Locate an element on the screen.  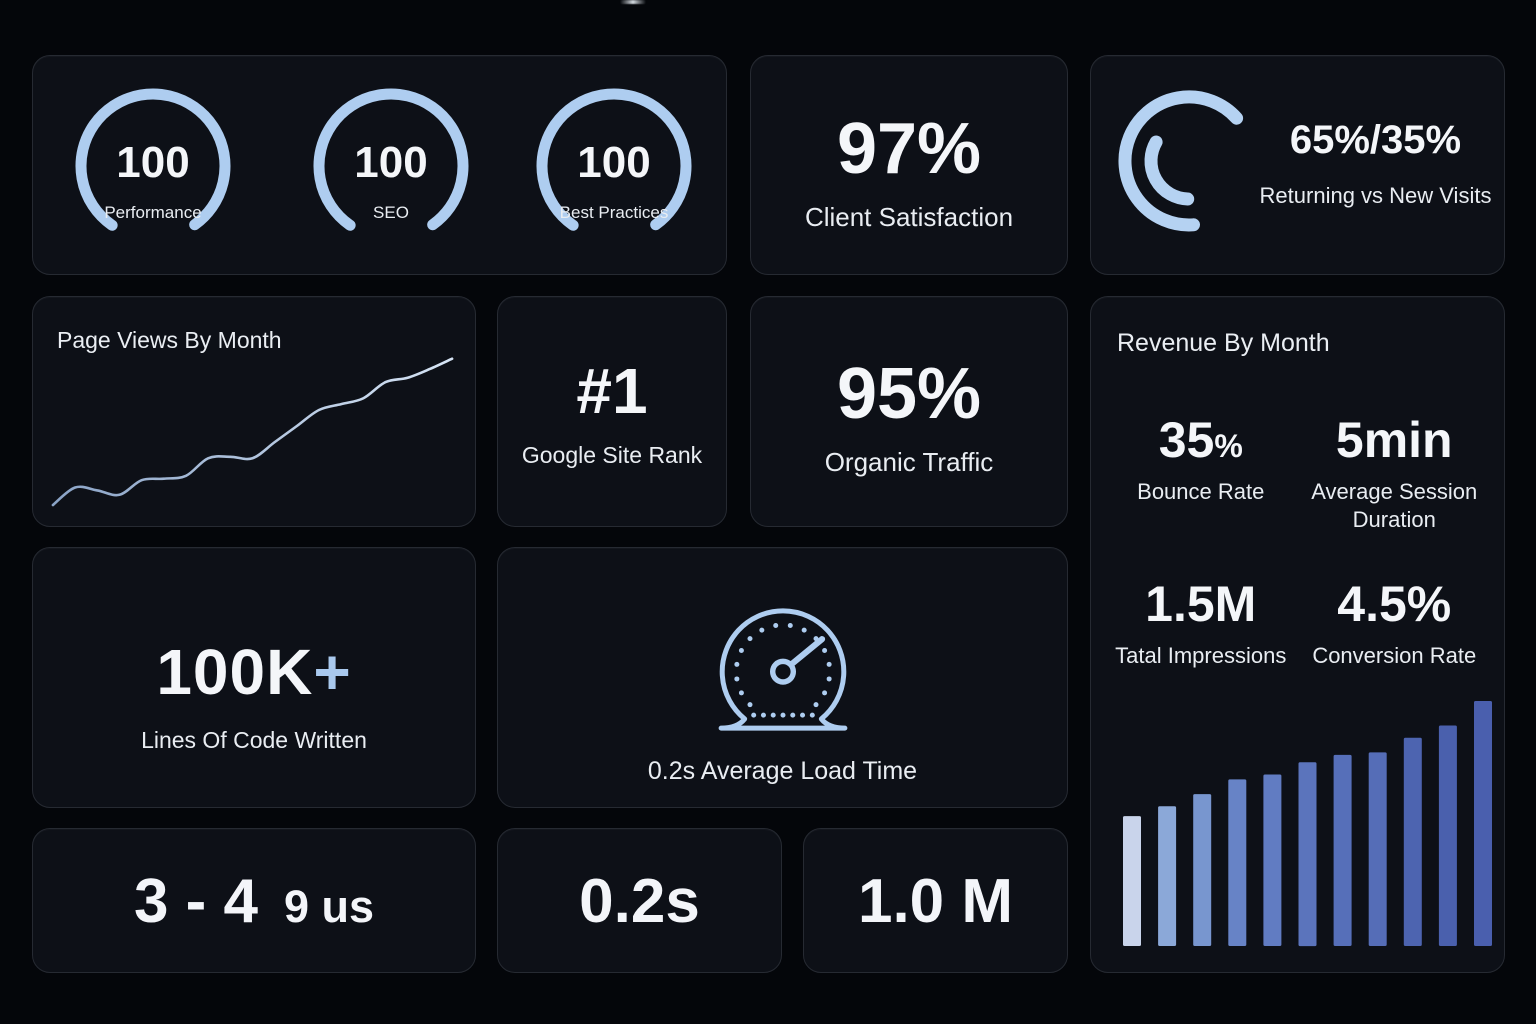
card-client-satisfaction: 97% Client Satisfaction is located at coordinates (909, 165).